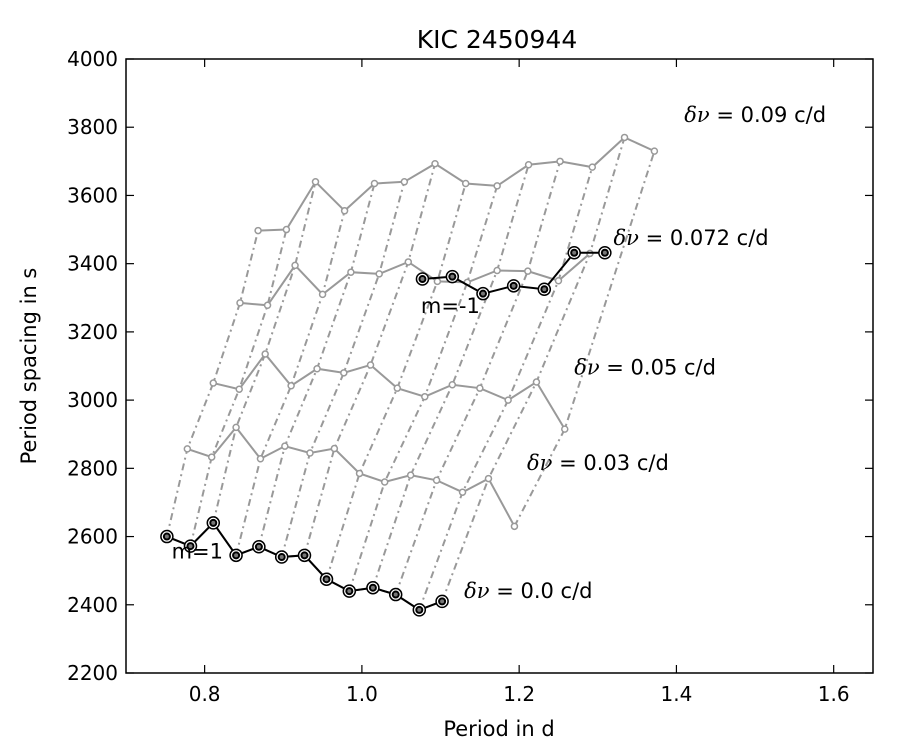  What do you see at coordinates (92, 400) in the screenshot?
I see `y-tick-label: 3000` at bounding box center [92, 400].